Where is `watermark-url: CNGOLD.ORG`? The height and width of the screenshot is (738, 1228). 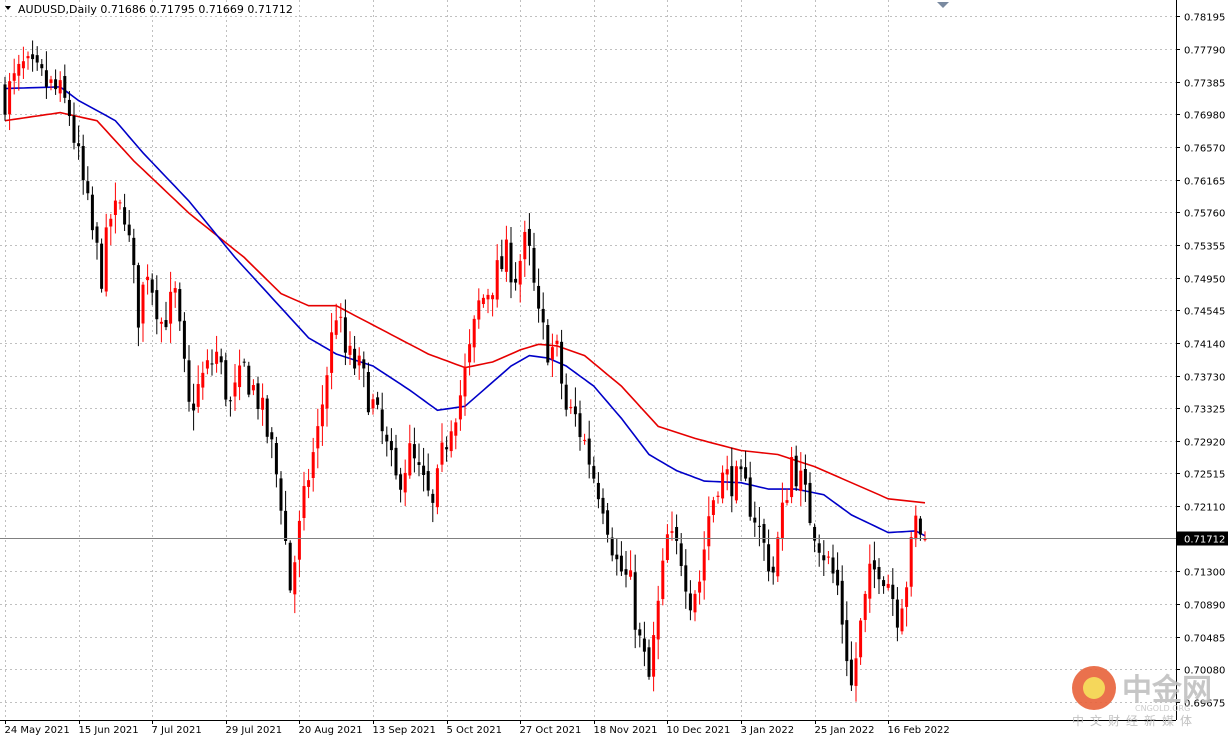
watermark-url: CNGOLD.ORG is located at coordinates (1162, 708).